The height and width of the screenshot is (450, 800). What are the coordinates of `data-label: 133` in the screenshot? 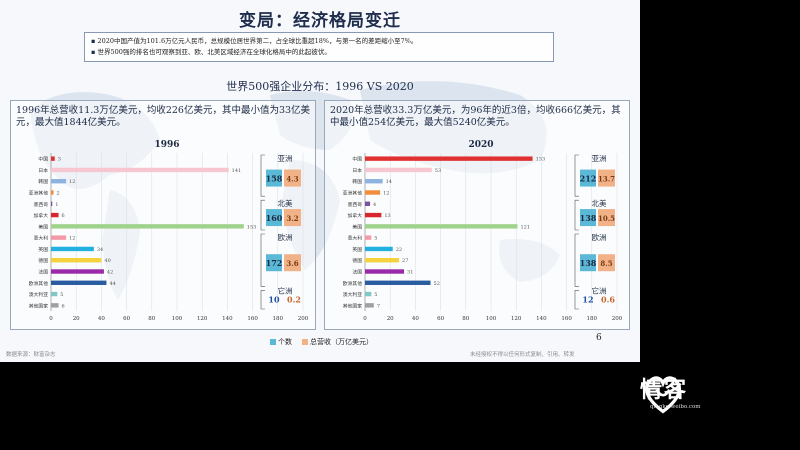 It's located at (541, 160).